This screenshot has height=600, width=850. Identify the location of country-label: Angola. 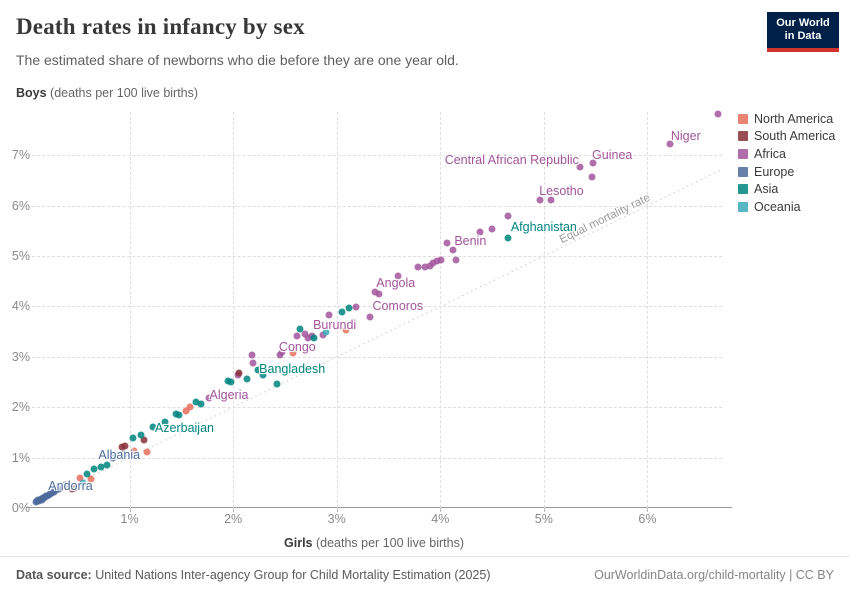
(396, 282).